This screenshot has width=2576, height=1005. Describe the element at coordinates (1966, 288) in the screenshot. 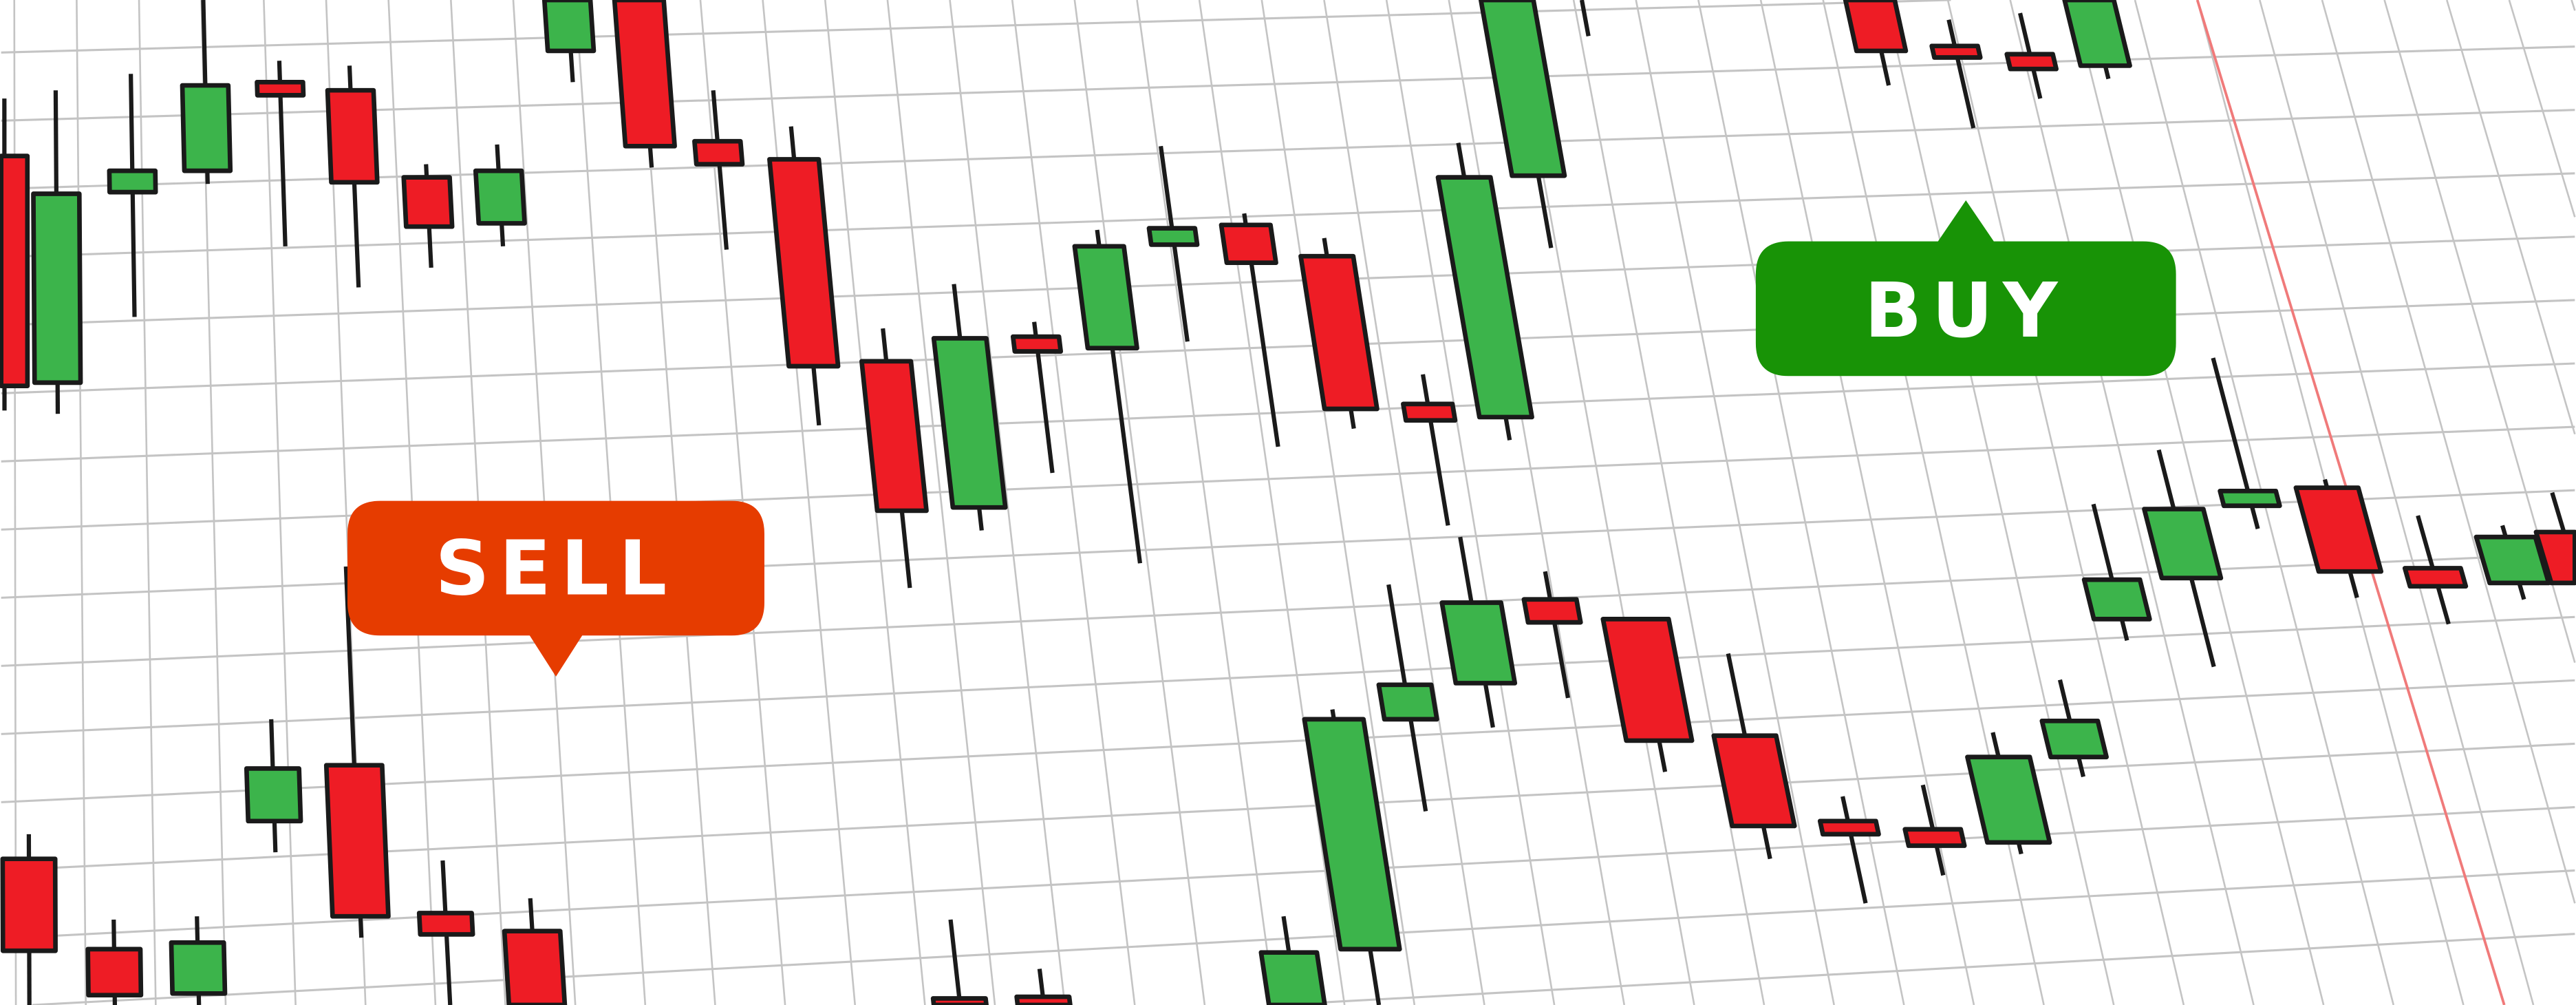

I see `buy-bubble-shape` at that location.